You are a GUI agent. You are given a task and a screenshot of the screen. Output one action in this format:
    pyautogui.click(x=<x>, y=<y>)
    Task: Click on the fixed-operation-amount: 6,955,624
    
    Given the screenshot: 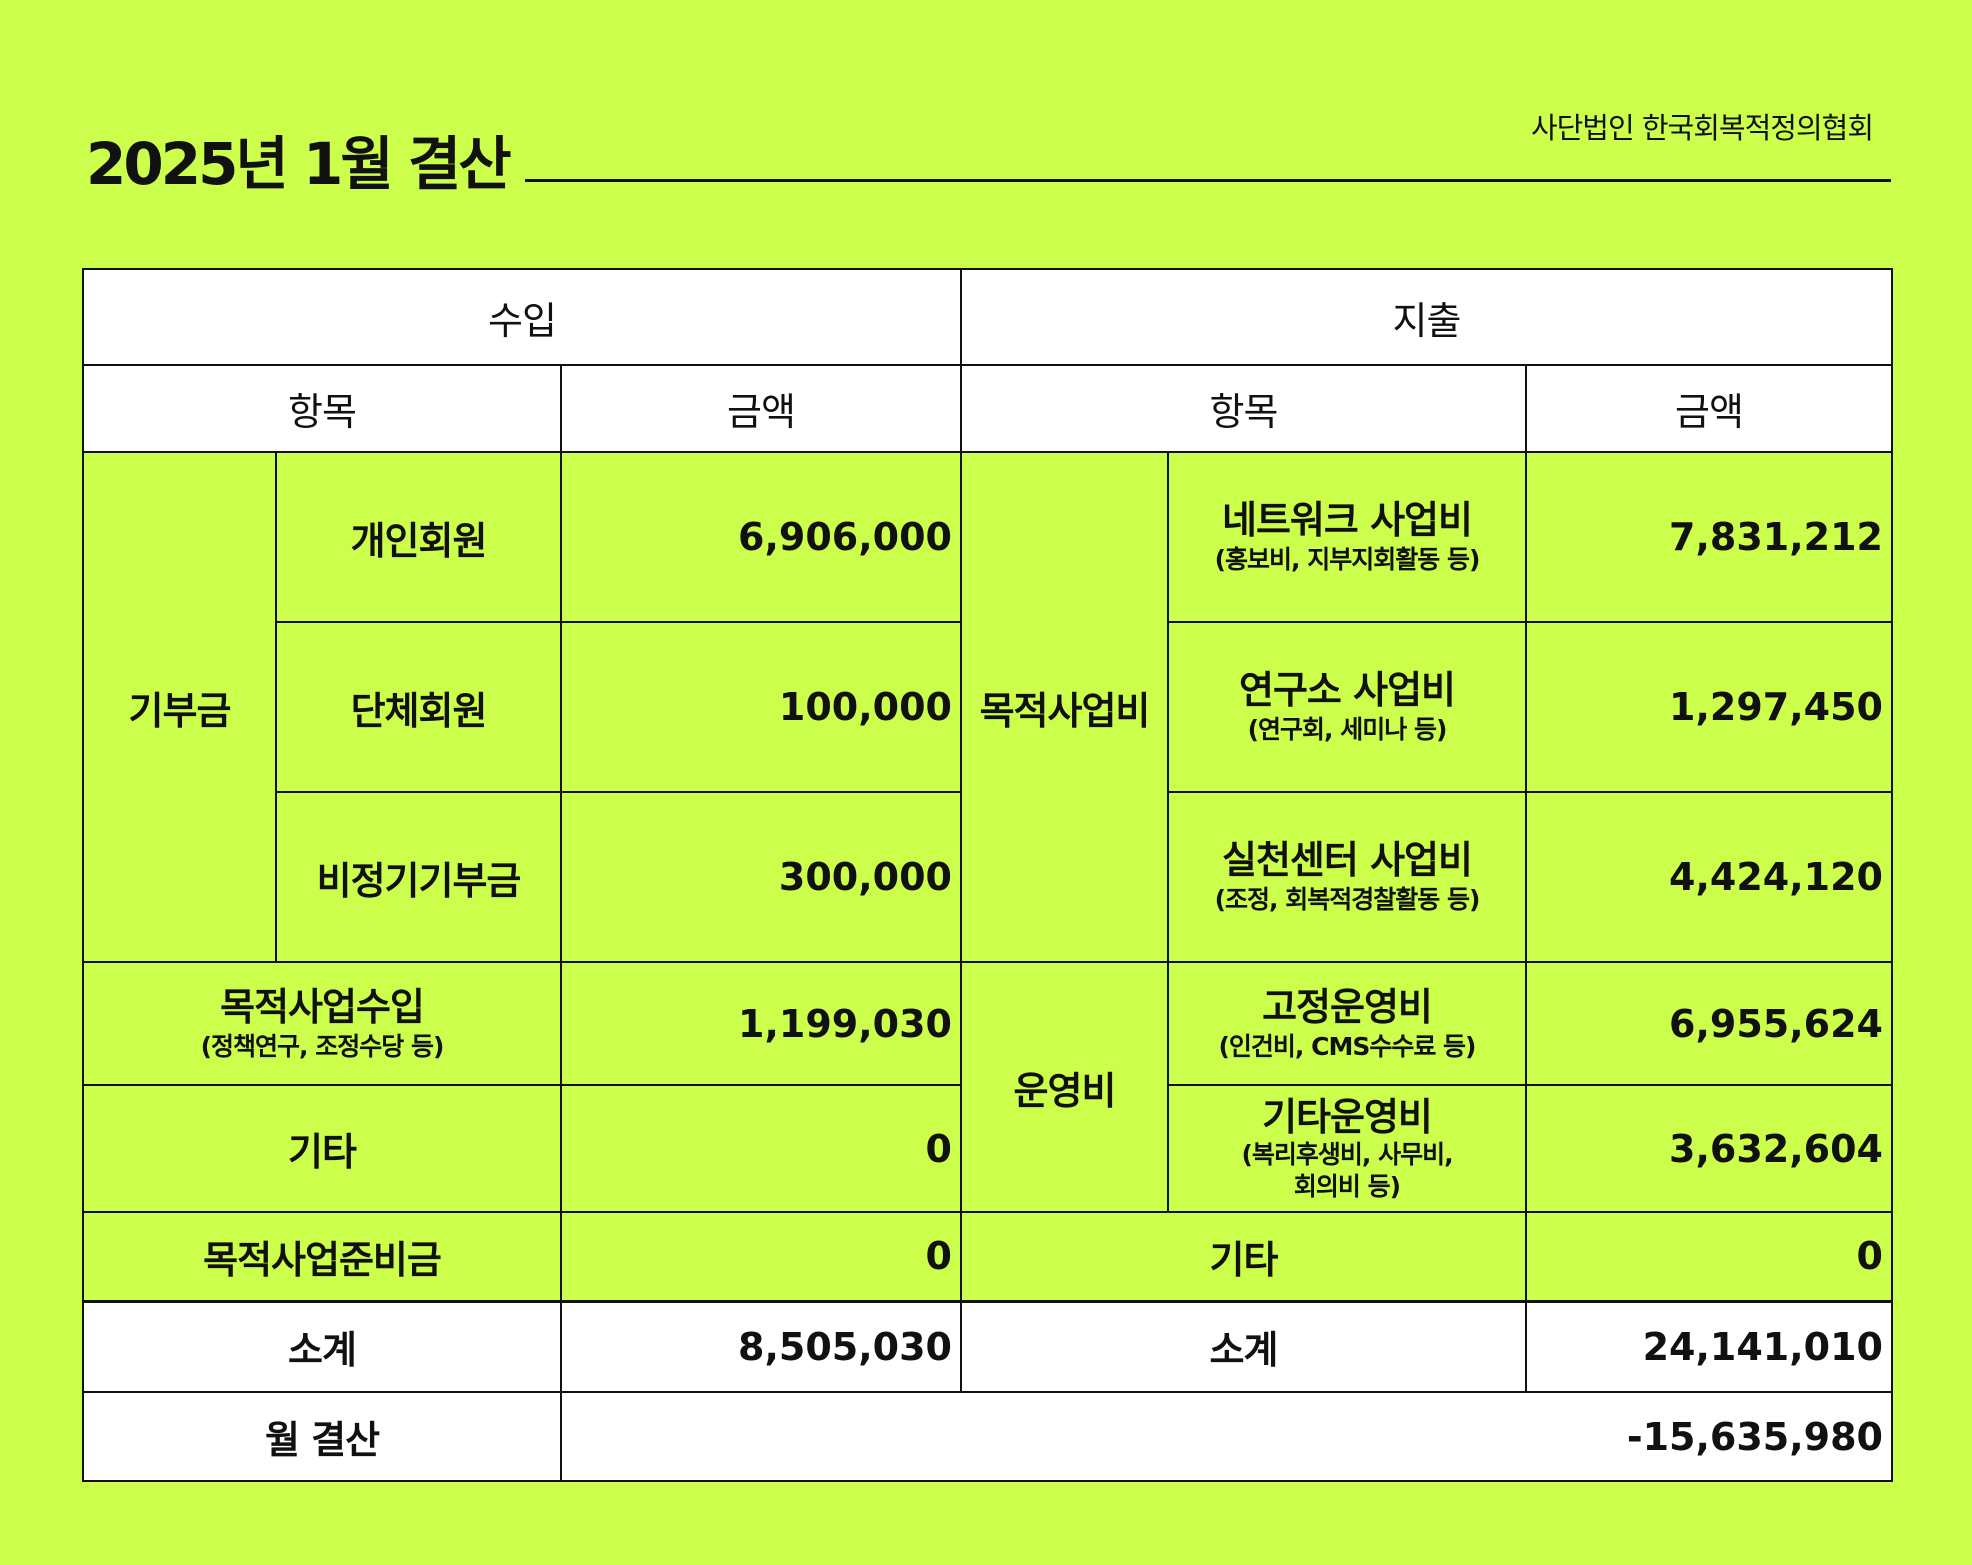 What is the action you would take?
    pyautogui.click(x=1709, y=1023)
    